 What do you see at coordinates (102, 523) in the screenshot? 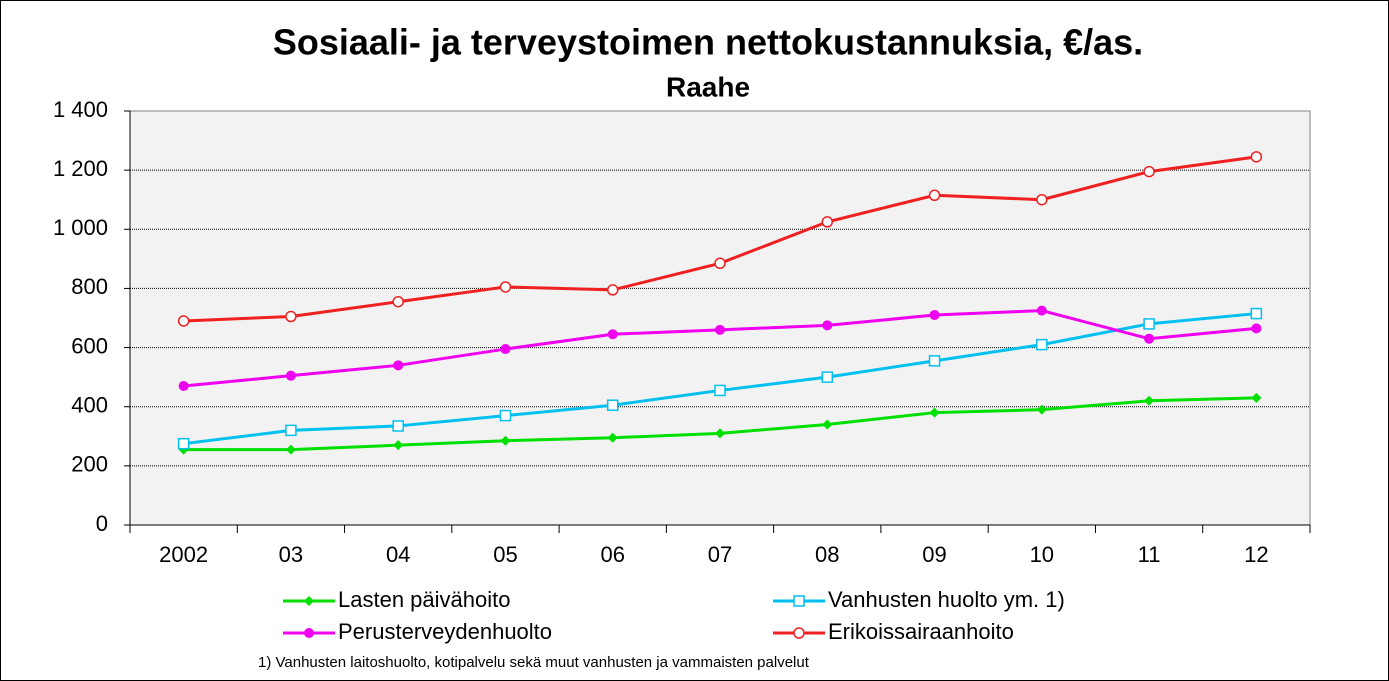
I see `y-tick-label: 0` at bounding box center [102, 523].